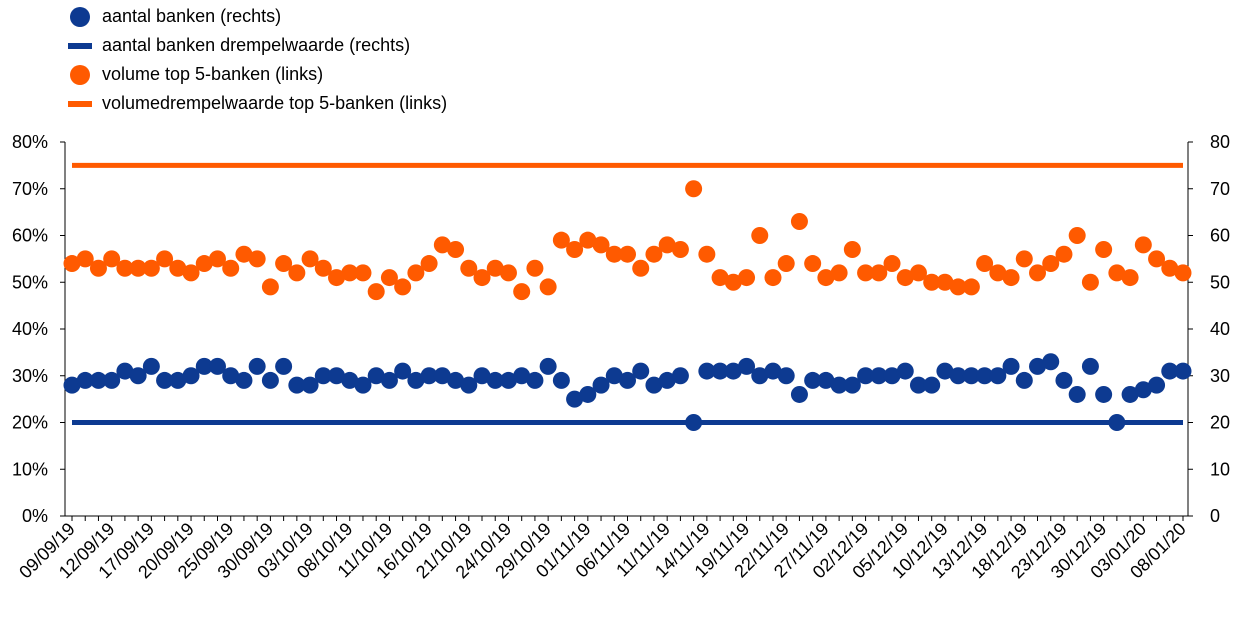  What do you see at coordinates (1220, 329) in the screenshot?
I see `right-y-tick-label: 40` at bounding box center [1220, 329].